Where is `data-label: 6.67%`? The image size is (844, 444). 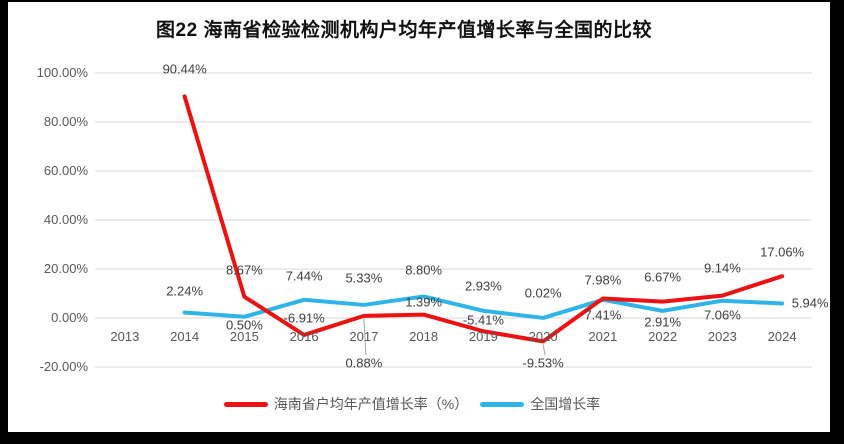 data-label: 6.67% is located at coordinates (663, 277).